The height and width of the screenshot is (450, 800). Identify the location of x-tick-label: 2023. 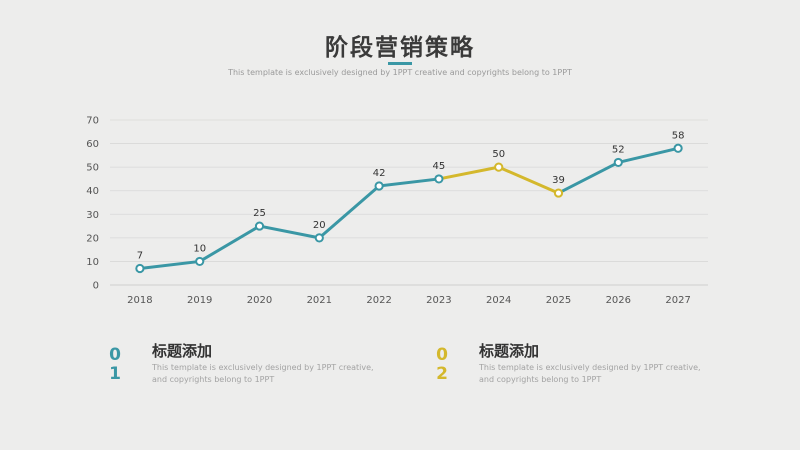
(438, 300).